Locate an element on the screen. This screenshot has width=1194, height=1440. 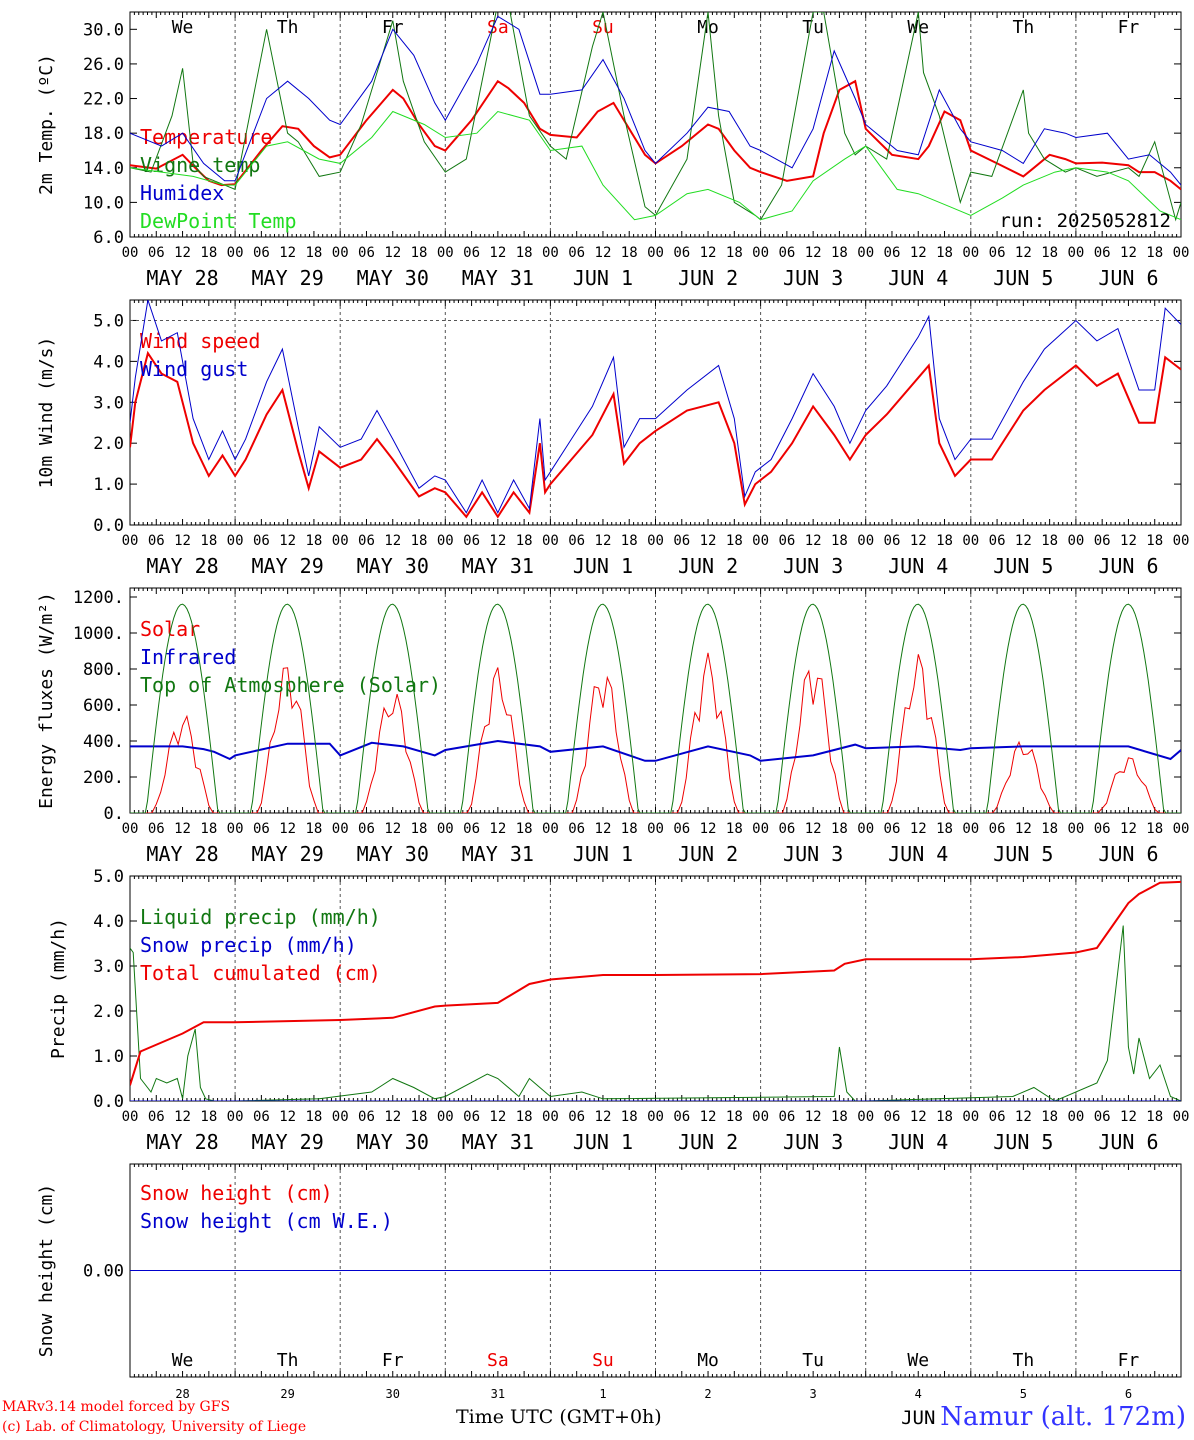
energy-date-label: JUN 3 is located at coordinates (813, 854).